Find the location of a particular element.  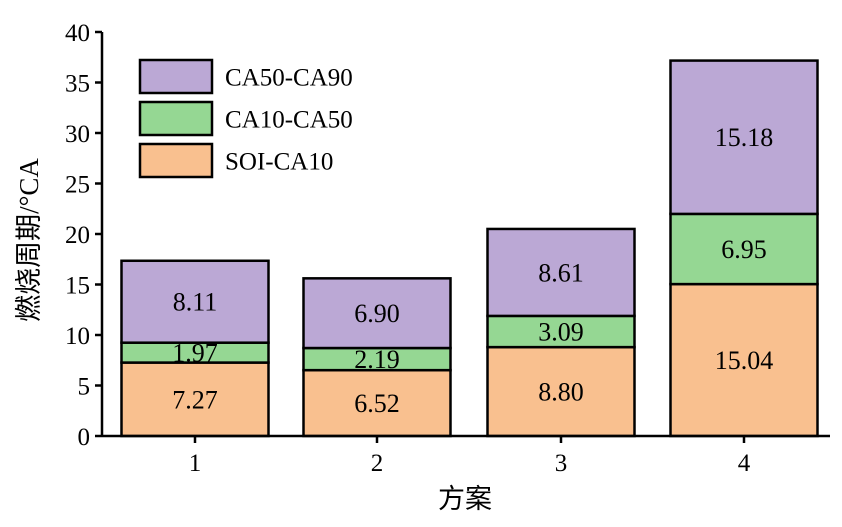

data-label: 15.04 is located at coordinates (744, 360).